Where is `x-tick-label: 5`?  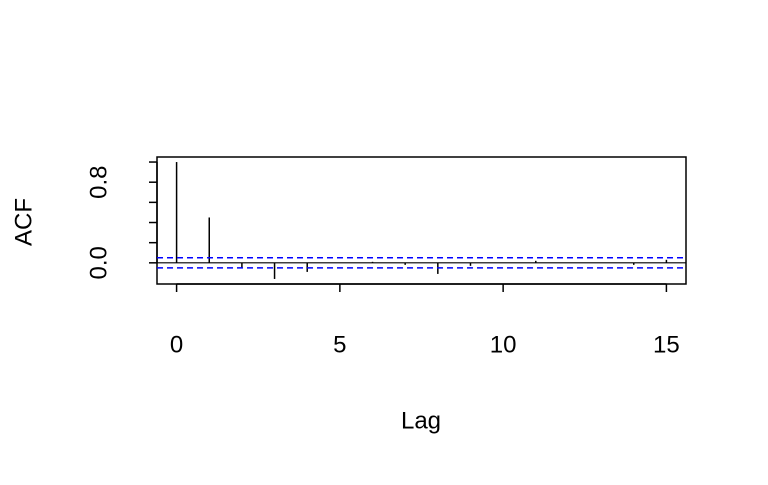
x-tick-label: 5 is located at coordinates (339, 344).